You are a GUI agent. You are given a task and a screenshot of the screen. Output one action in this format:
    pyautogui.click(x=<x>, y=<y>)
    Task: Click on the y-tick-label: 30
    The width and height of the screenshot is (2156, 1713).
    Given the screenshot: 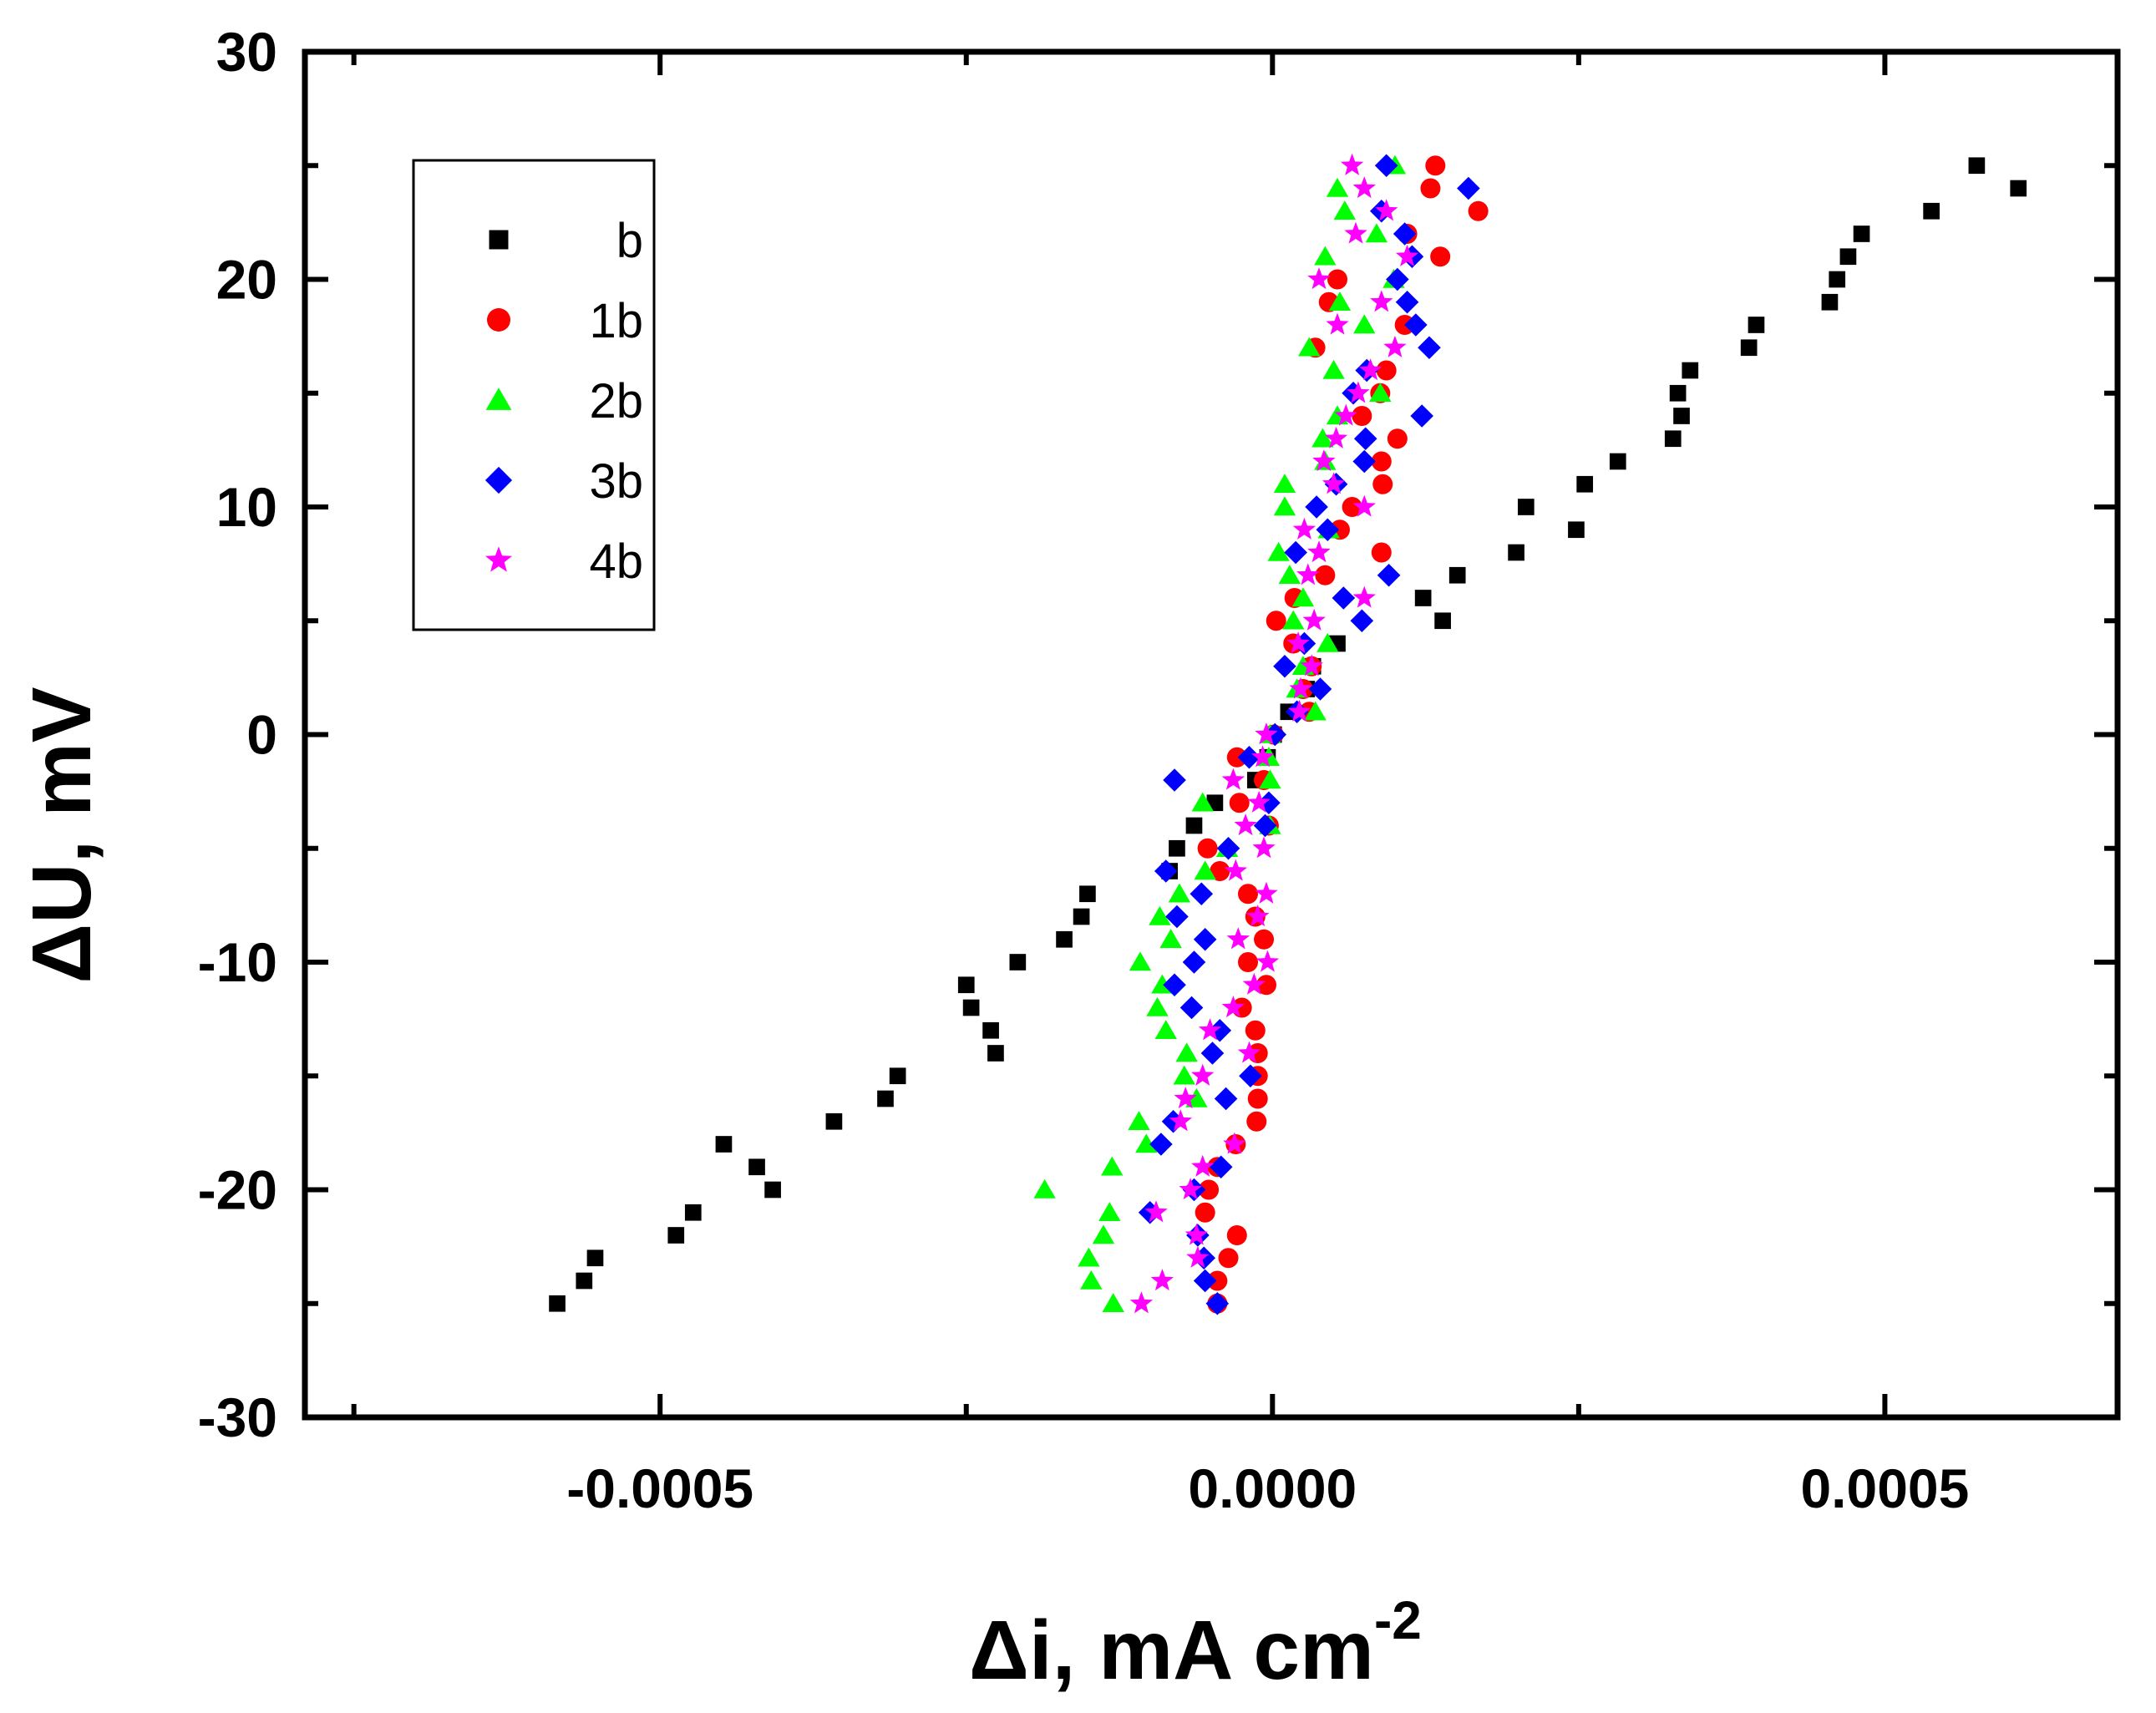 What is the action you would take?
    pyautogui.click(x=246, y=52)
    